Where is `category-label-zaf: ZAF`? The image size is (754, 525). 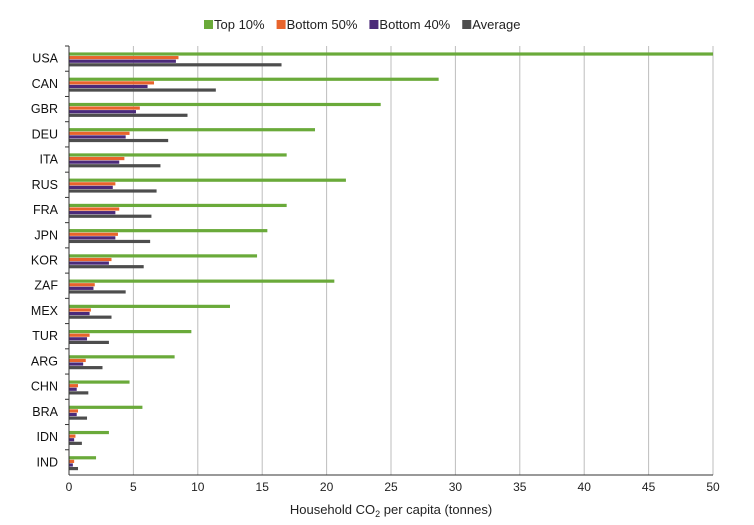 category-label-zaf: ZAF is located at coordinates (46, 286).